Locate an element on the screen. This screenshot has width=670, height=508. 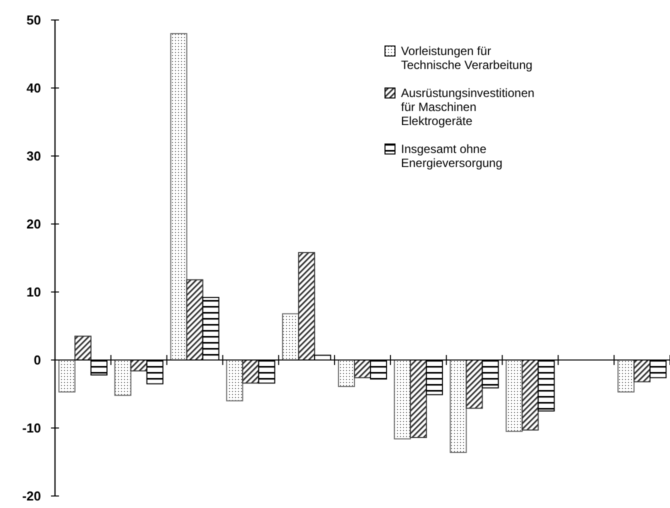
legend-label: Insgesamt ohne Energieversorgung is located at coordinates (451, 156).